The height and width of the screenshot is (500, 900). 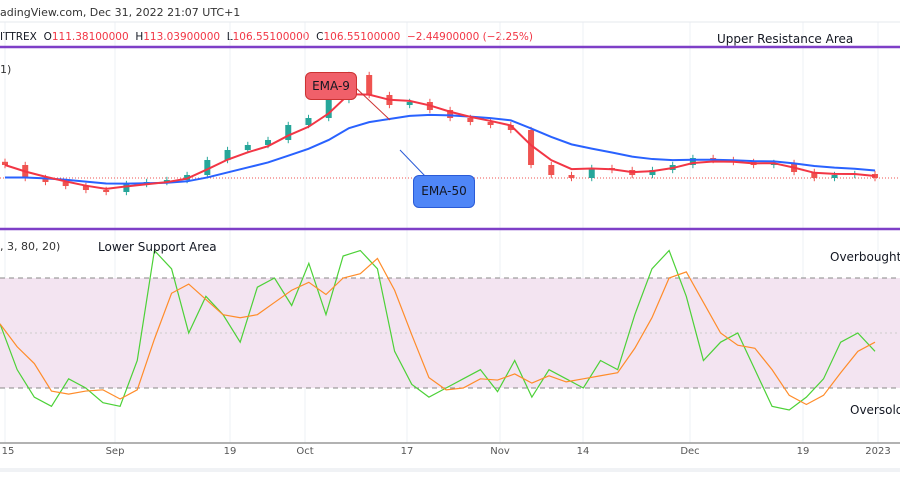 I want to click on ema50-pointer, so click(x=412, y=163).